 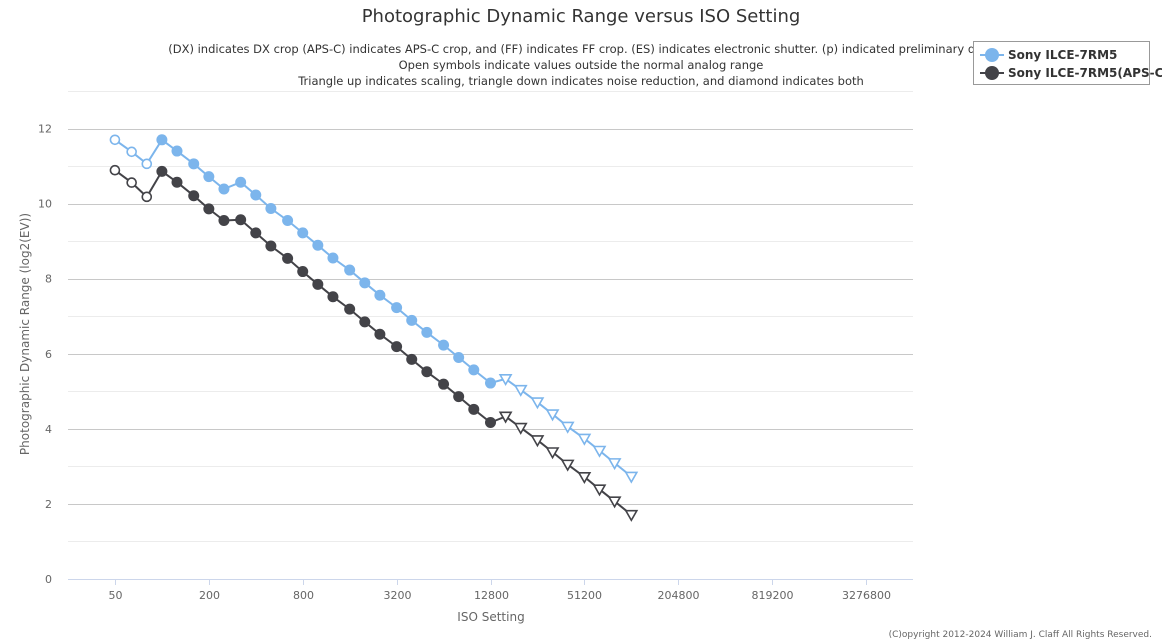 What do you see at coordinates (303, 595) in the screenshot?
I see `x-tick-label: 800` at bounding box center [303, 595].